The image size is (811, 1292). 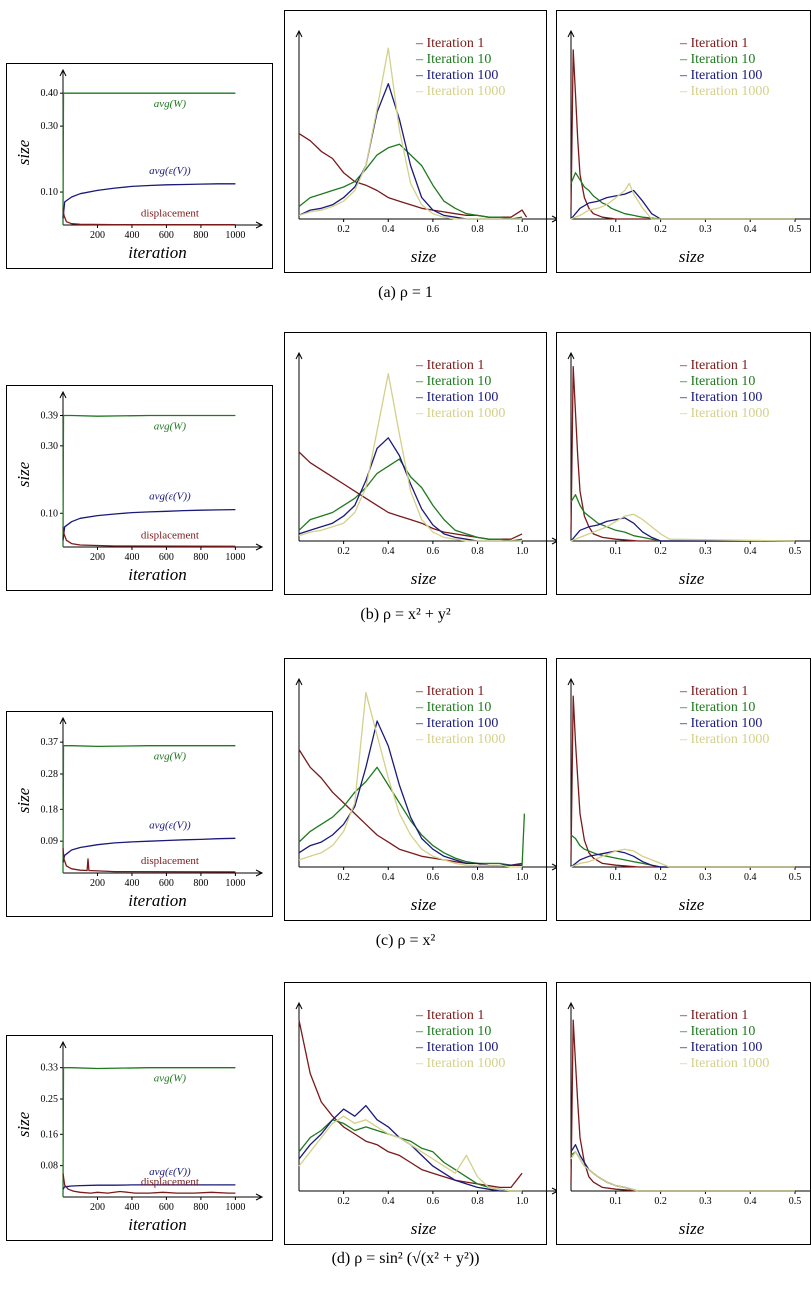 I want to click on caption-b: (b) ρ = x² + y², so click(x=405, y=614).